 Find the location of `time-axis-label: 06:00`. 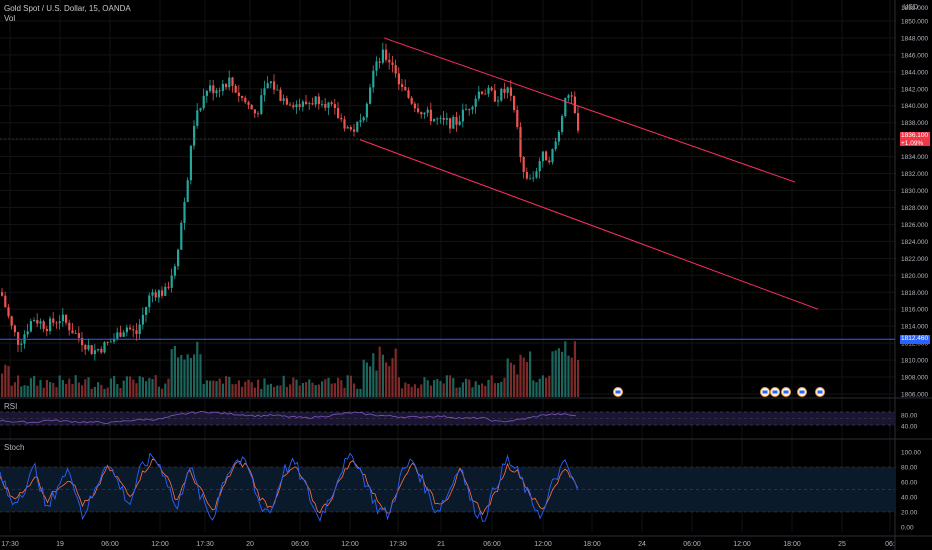

time-axis-label: 06:00 is located at coordinates (692, 544).